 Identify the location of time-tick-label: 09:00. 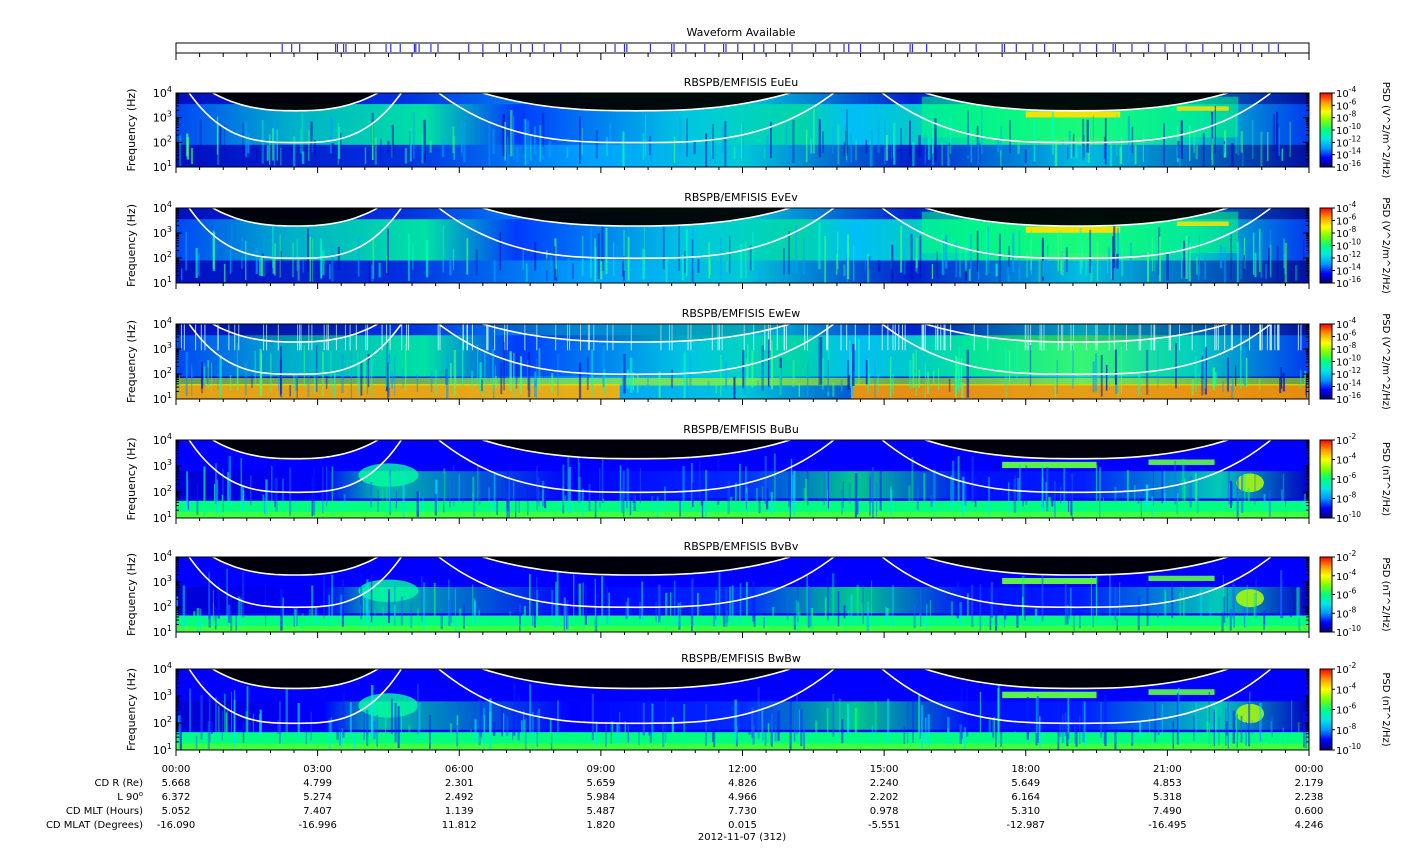
(600, 769).